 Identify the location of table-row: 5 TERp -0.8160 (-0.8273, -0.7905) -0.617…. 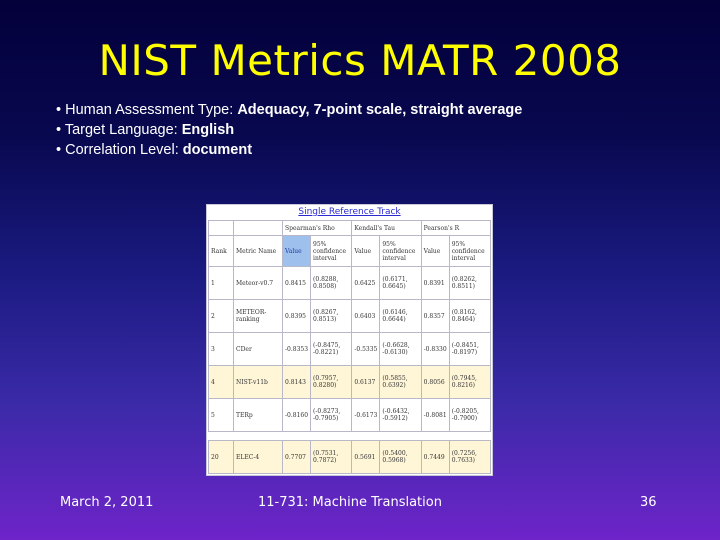
(350, 415).